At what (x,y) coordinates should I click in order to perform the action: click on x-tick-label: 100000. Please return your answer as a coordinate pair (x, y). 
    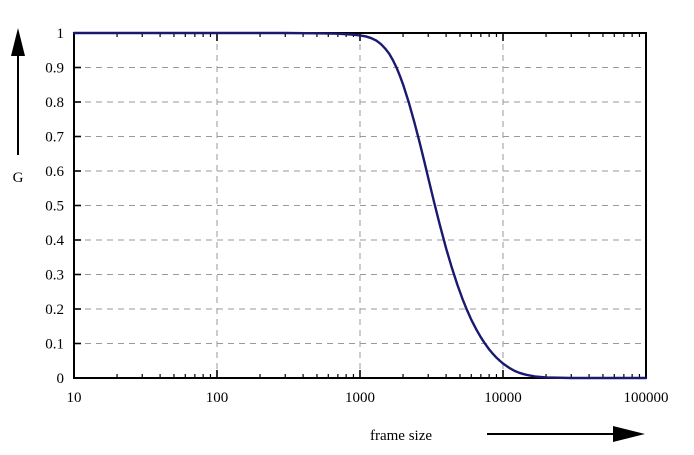
    Looking at the image, I should click on (646, 398).